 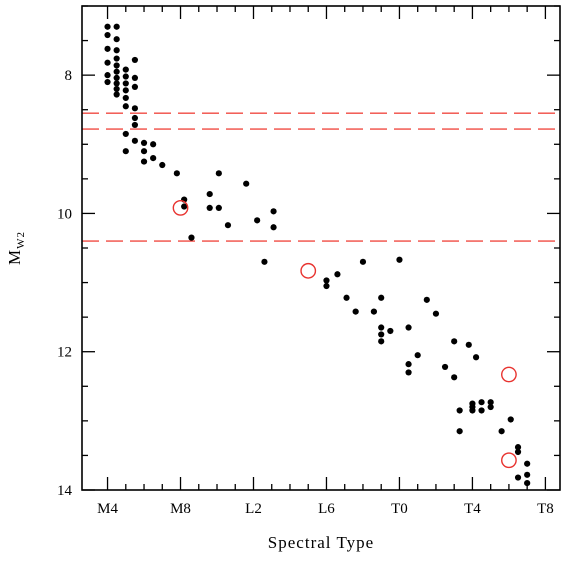 What do you see at coordinates (69, 76) in the screenshot?
I see `y-tick-label-8: 8` at bounding box center [69, 76].